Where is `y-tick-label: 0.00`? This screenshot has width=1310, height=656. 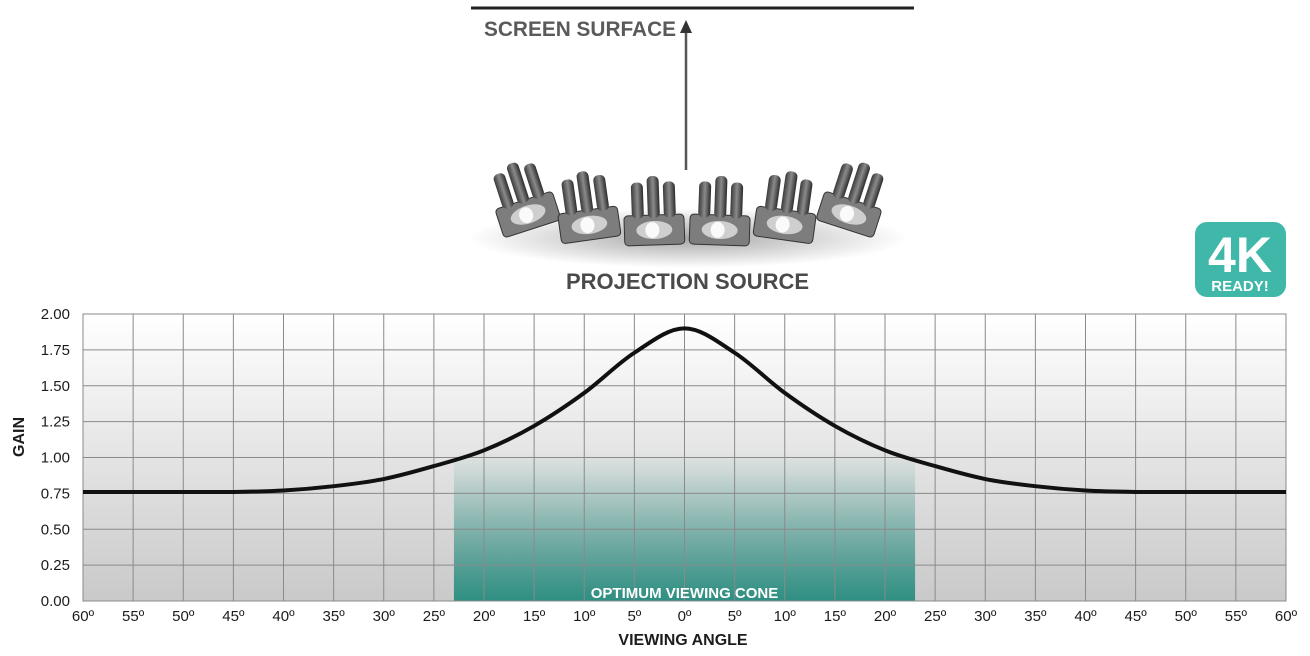 y-tick-label: 0.00 is located at coordinates (55, 601).